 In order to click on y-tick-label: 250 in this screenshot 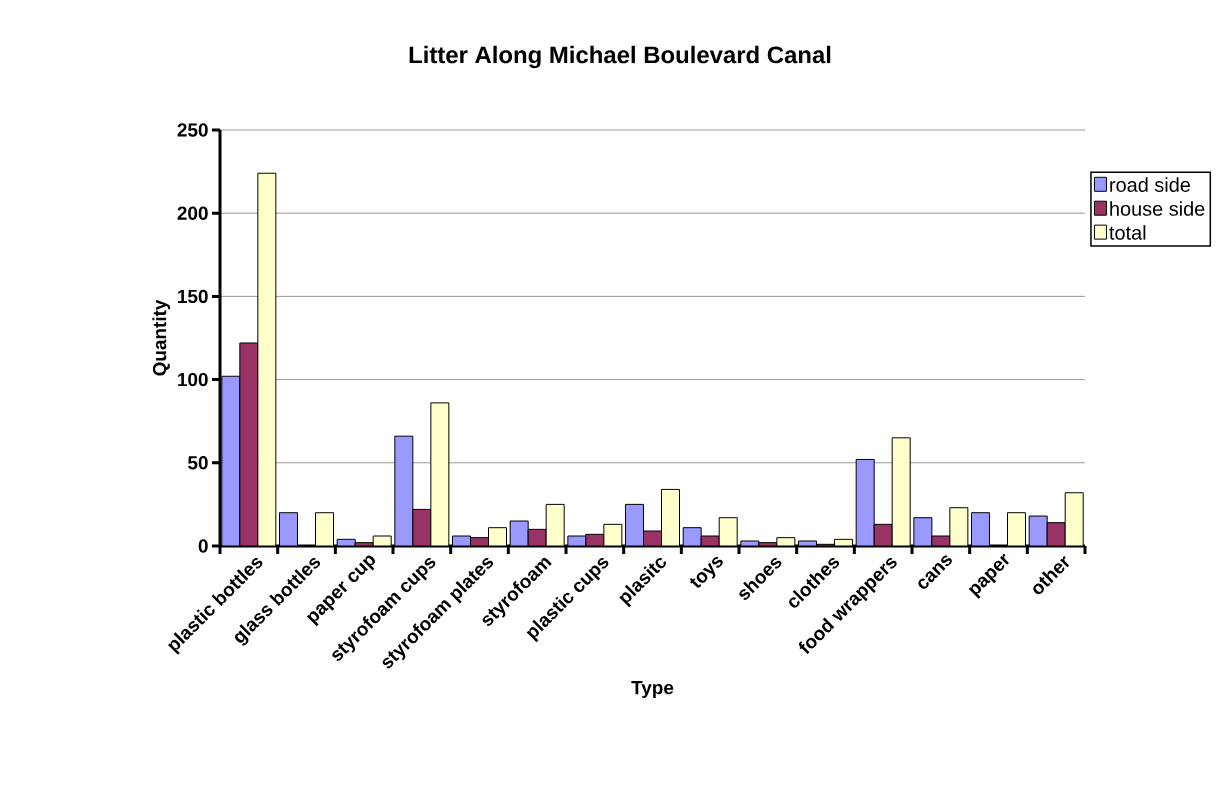, I will do `click(192, 130)`.